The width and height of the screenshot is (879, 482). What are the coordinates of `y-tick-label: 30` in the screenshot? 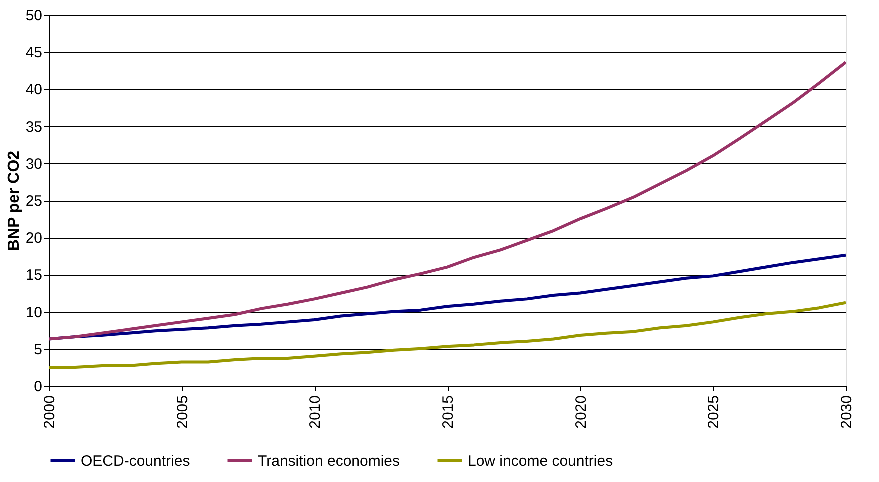 It's located at (34, 164).